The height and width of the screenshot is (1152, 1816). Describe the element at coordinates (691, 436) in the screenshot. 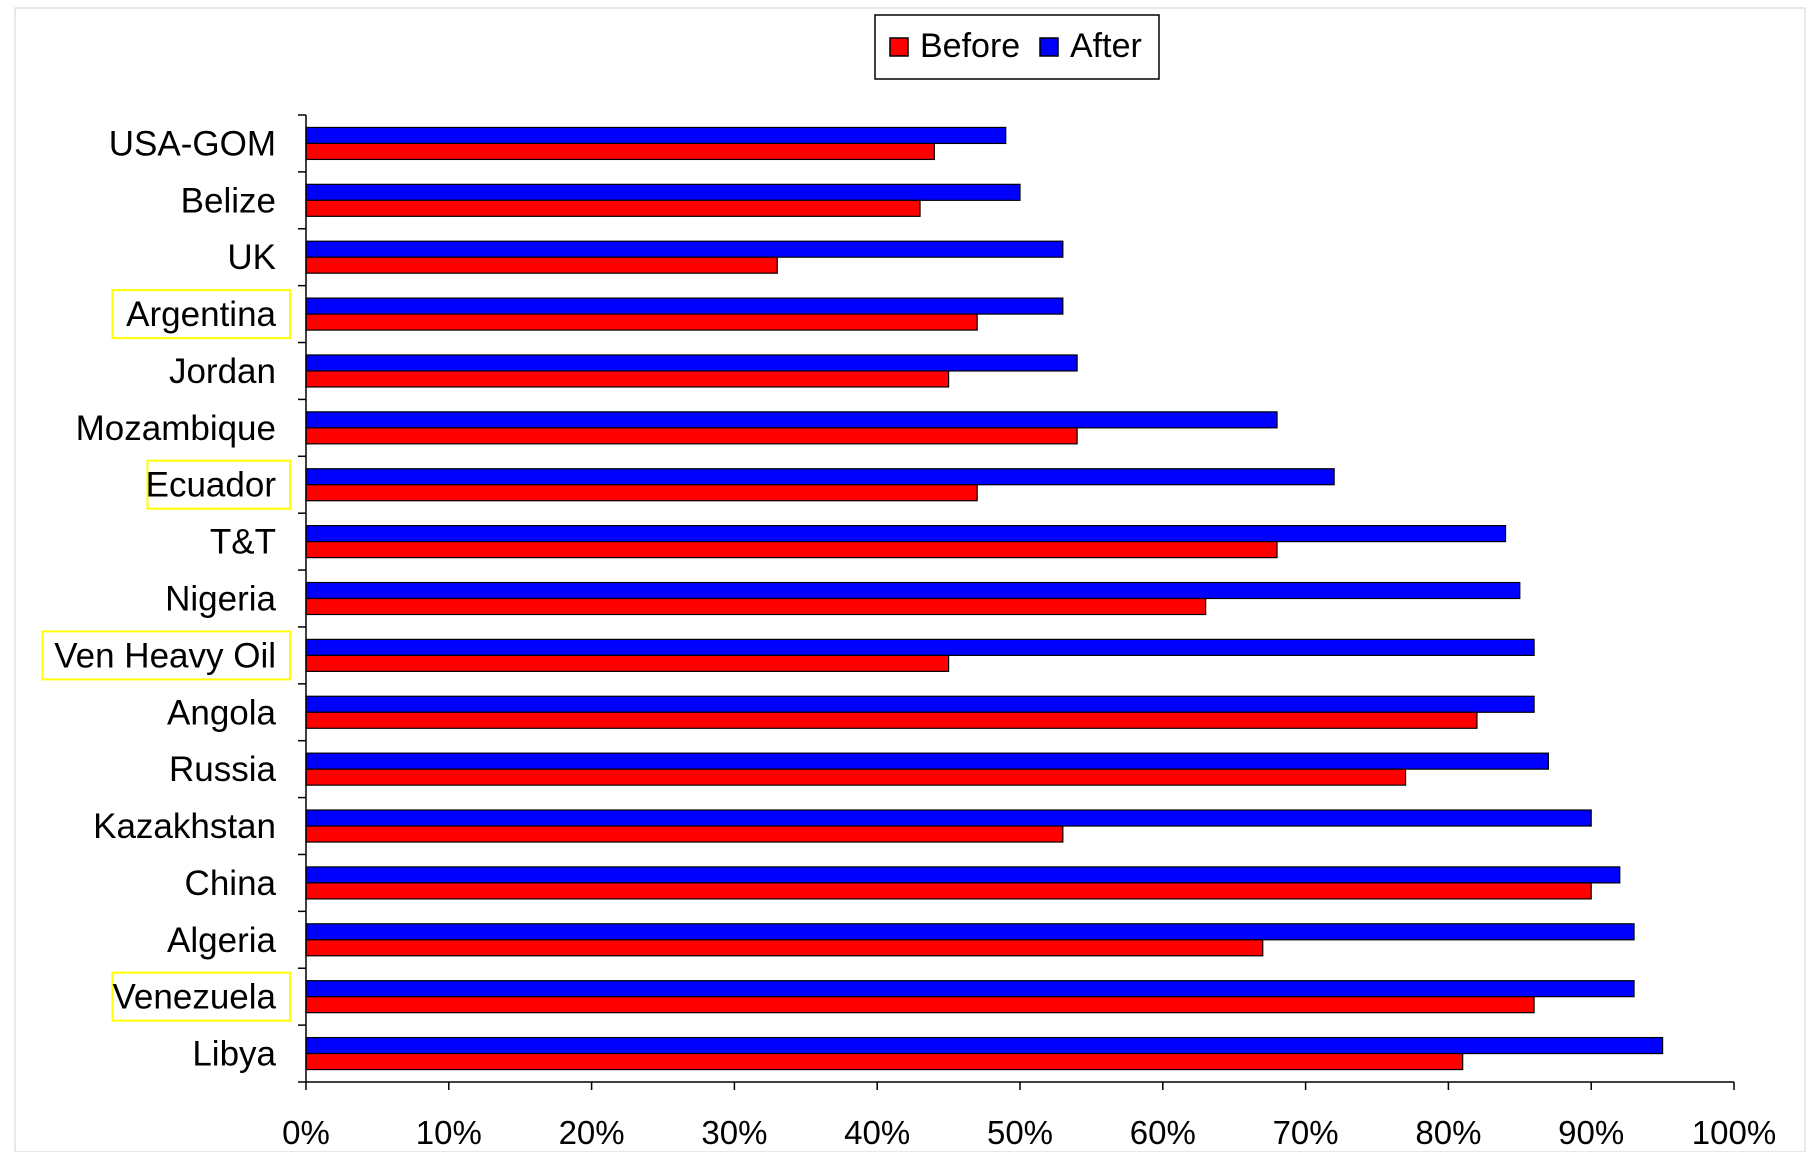

I see `bar-before-mozambique` at that location.